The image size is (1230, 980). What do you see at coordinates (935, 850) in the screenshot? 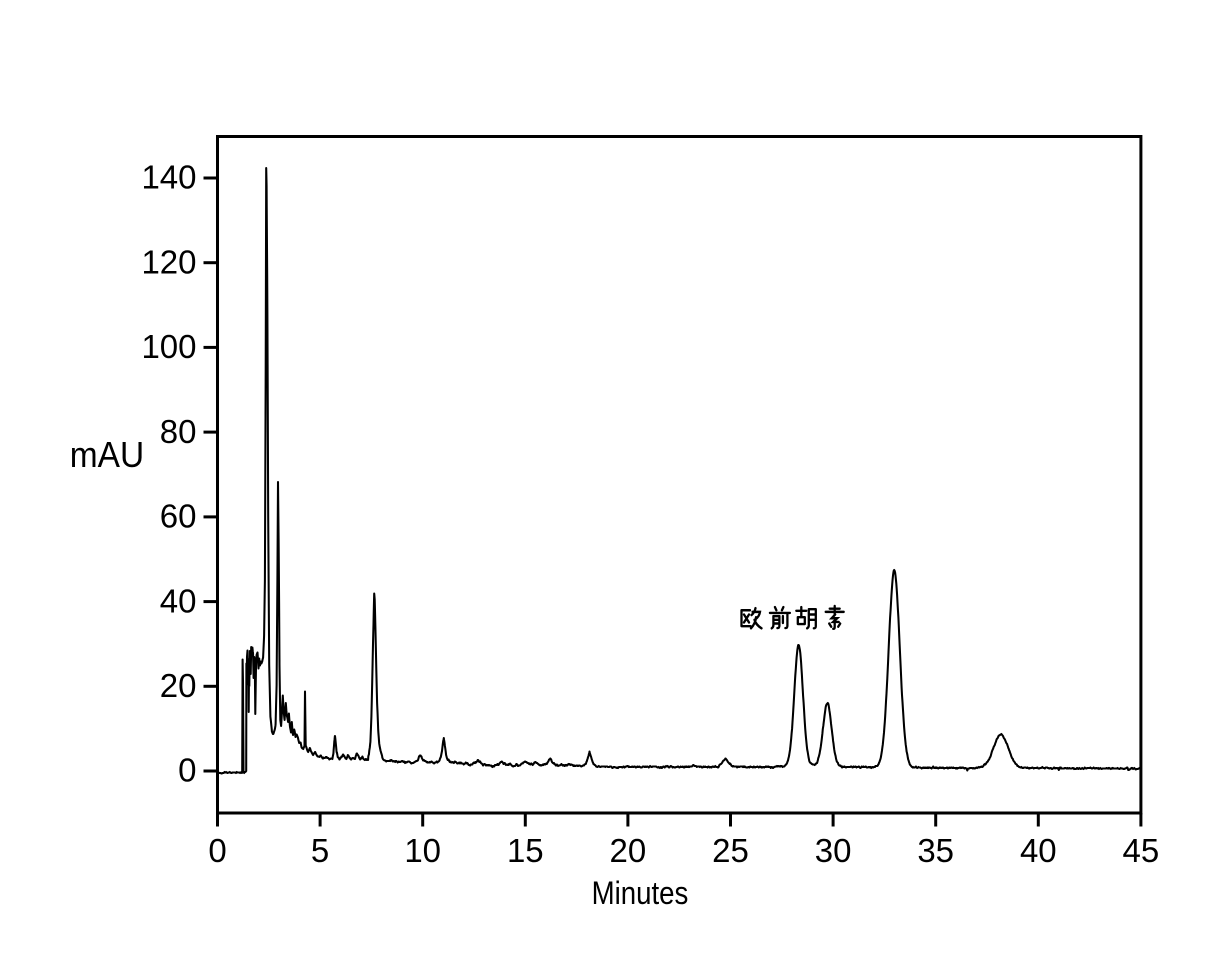
I see `svg-text: 35` at bounding box center [935, 850].